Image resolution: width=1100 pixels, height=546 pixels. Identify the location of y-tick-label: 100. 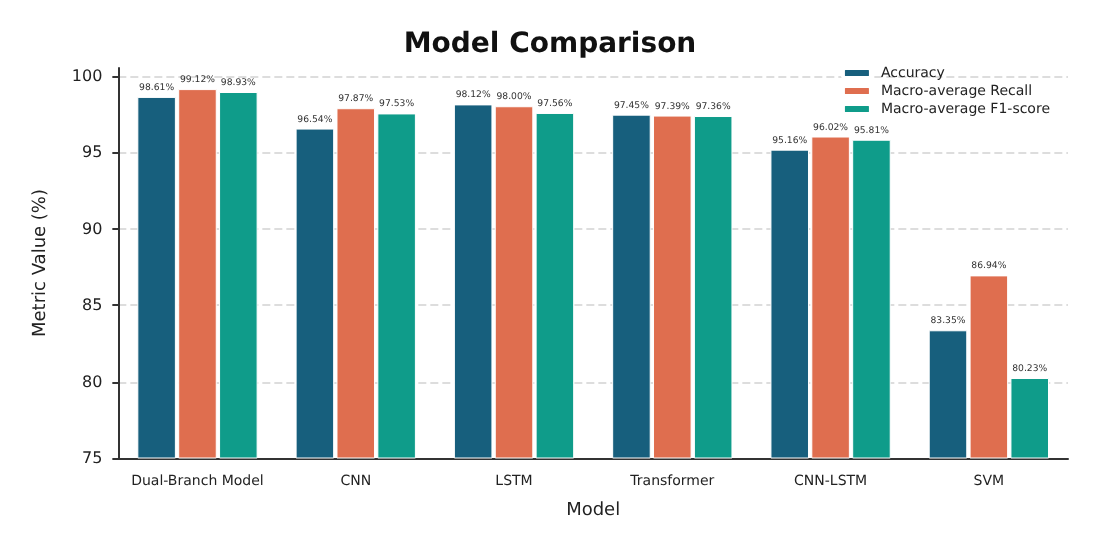
(87, 75).